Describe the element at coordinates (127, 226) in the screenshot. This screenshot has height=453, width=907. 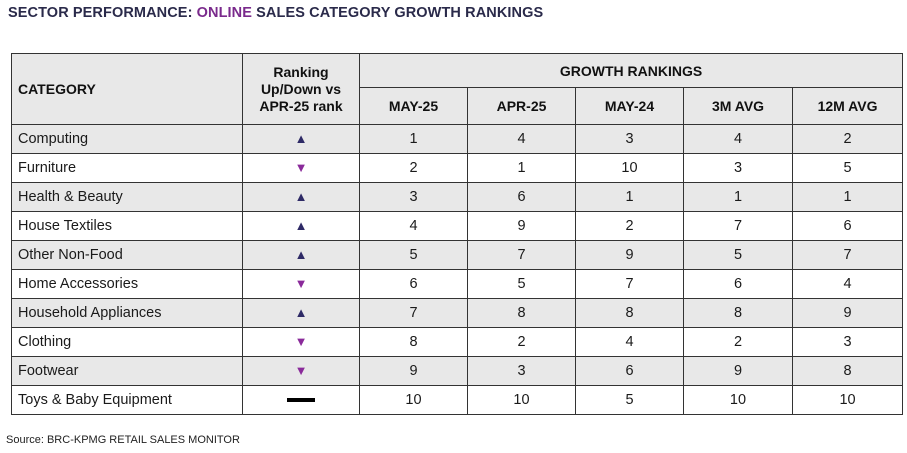
I see `category-cell: House Textiles` at that location.